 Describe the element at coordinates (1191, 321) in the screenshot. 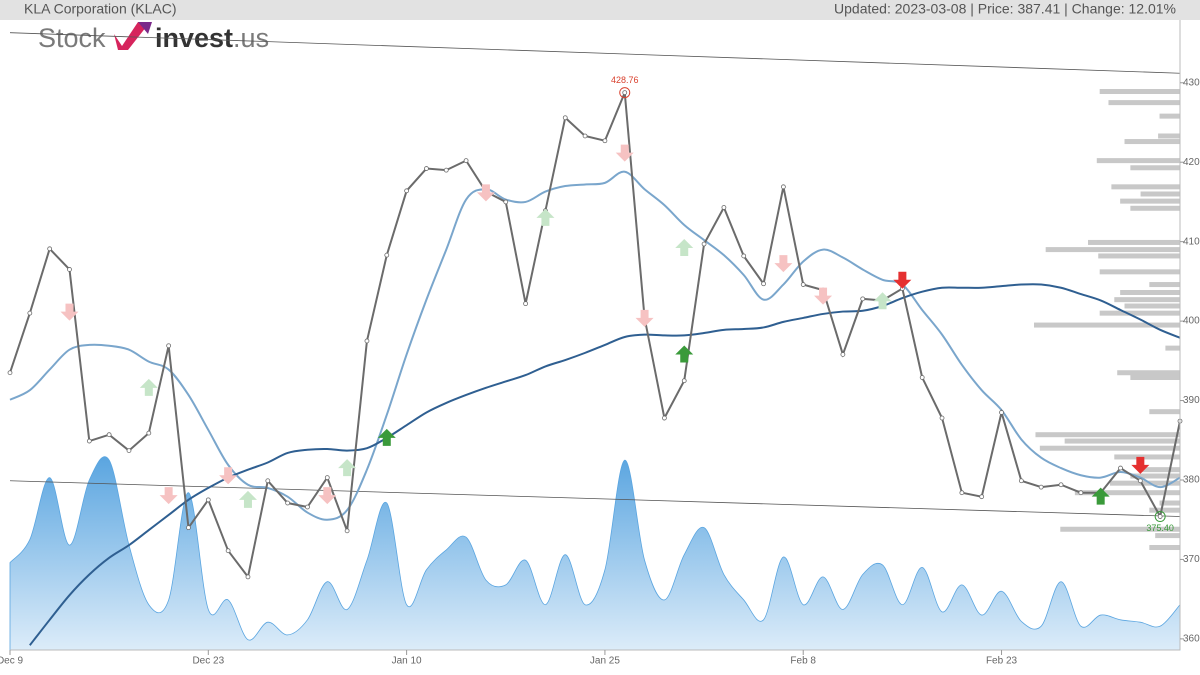

I see `y-tick-label: 400` at that location.